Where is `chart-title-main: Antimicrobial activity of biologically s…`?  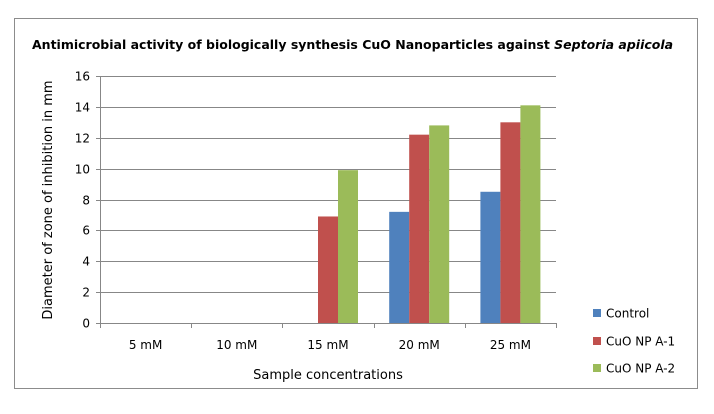
chart-title-main: Antimicrobial activity of biologically s… is located at coordinates (293, 44).